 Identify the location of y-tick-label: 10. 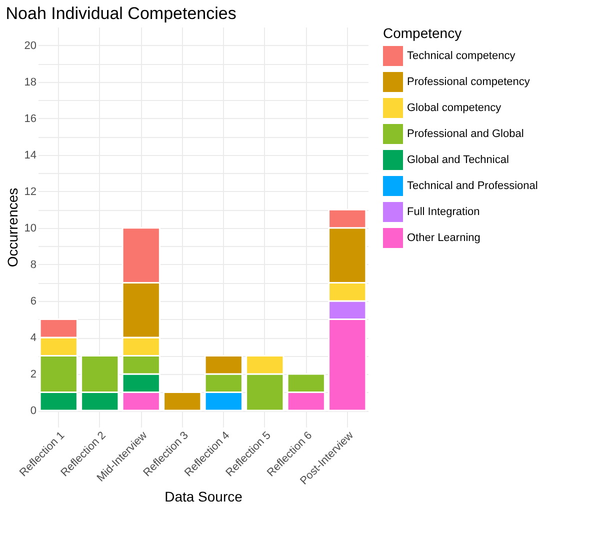
(30, 228).